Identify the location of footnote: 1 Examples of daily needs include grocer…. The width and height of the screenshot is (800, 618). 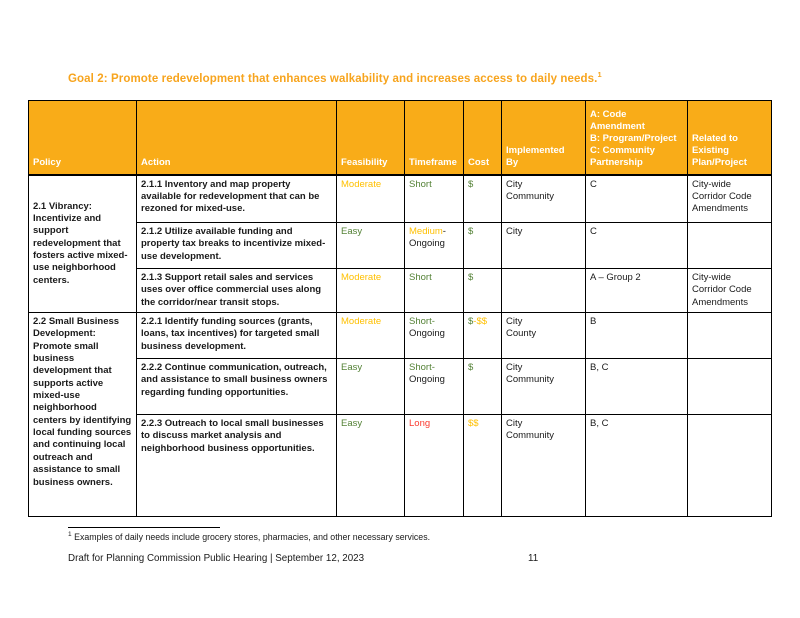
(388, 536).